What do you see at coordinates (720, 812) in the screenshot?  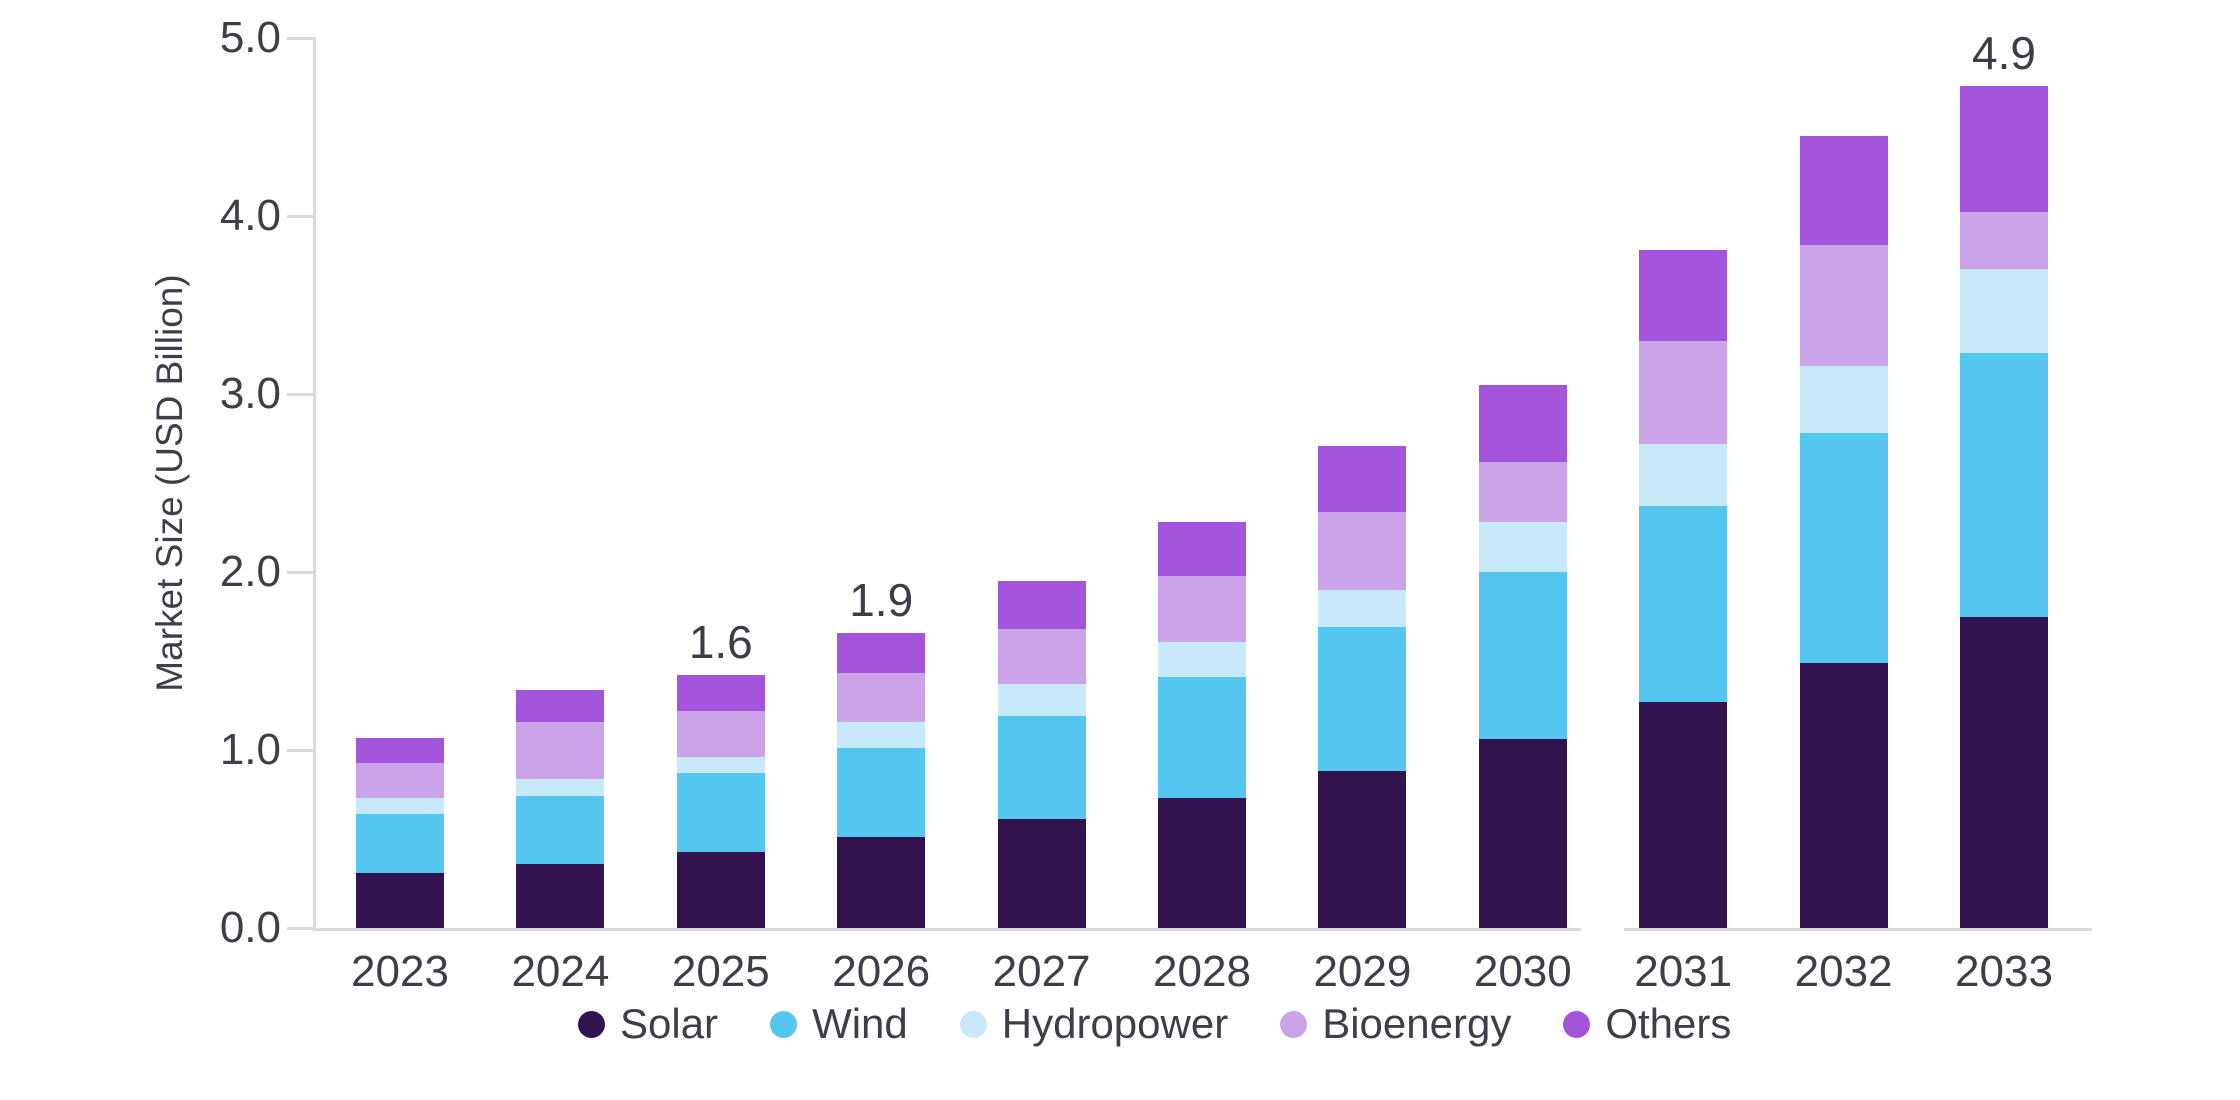 I see `bar-segment-wind-2025` at bounding box center [720, 812].